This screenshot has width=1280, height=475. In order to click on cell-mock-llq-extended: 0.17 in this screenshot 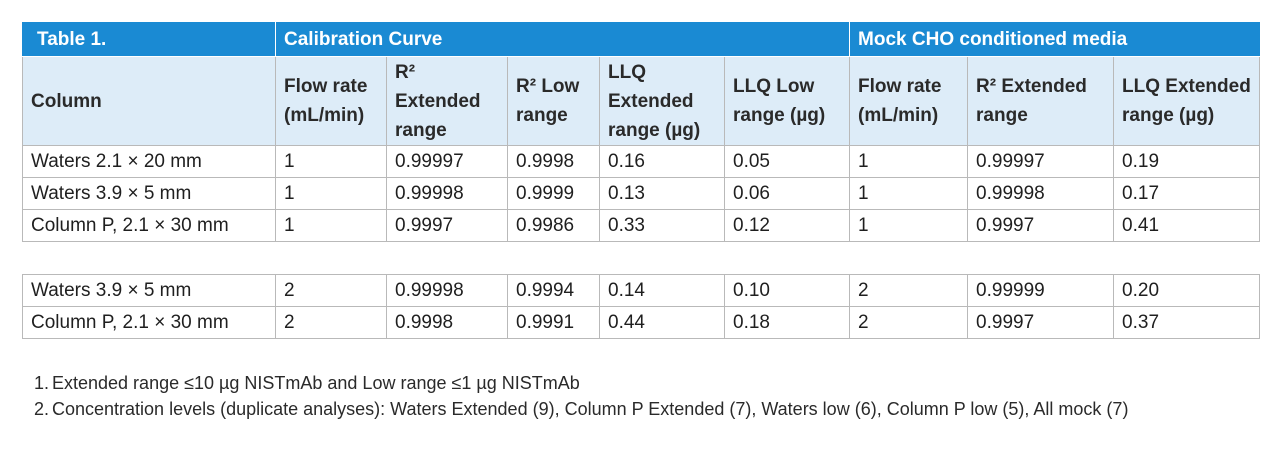, I will do `click(1187, 193)`.